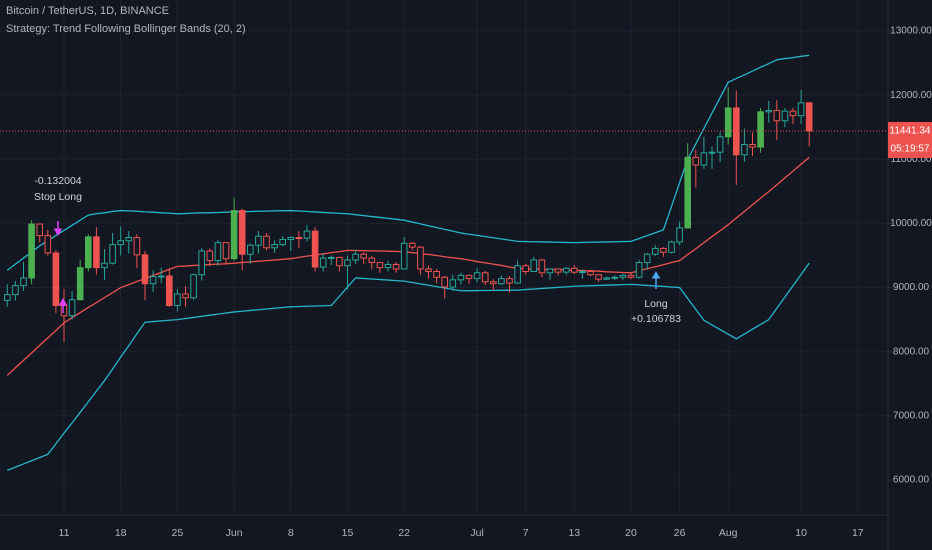 The height and width of the screenshot is (550, 932). I want to click on x-tick-label: 11, so click(64, 533).